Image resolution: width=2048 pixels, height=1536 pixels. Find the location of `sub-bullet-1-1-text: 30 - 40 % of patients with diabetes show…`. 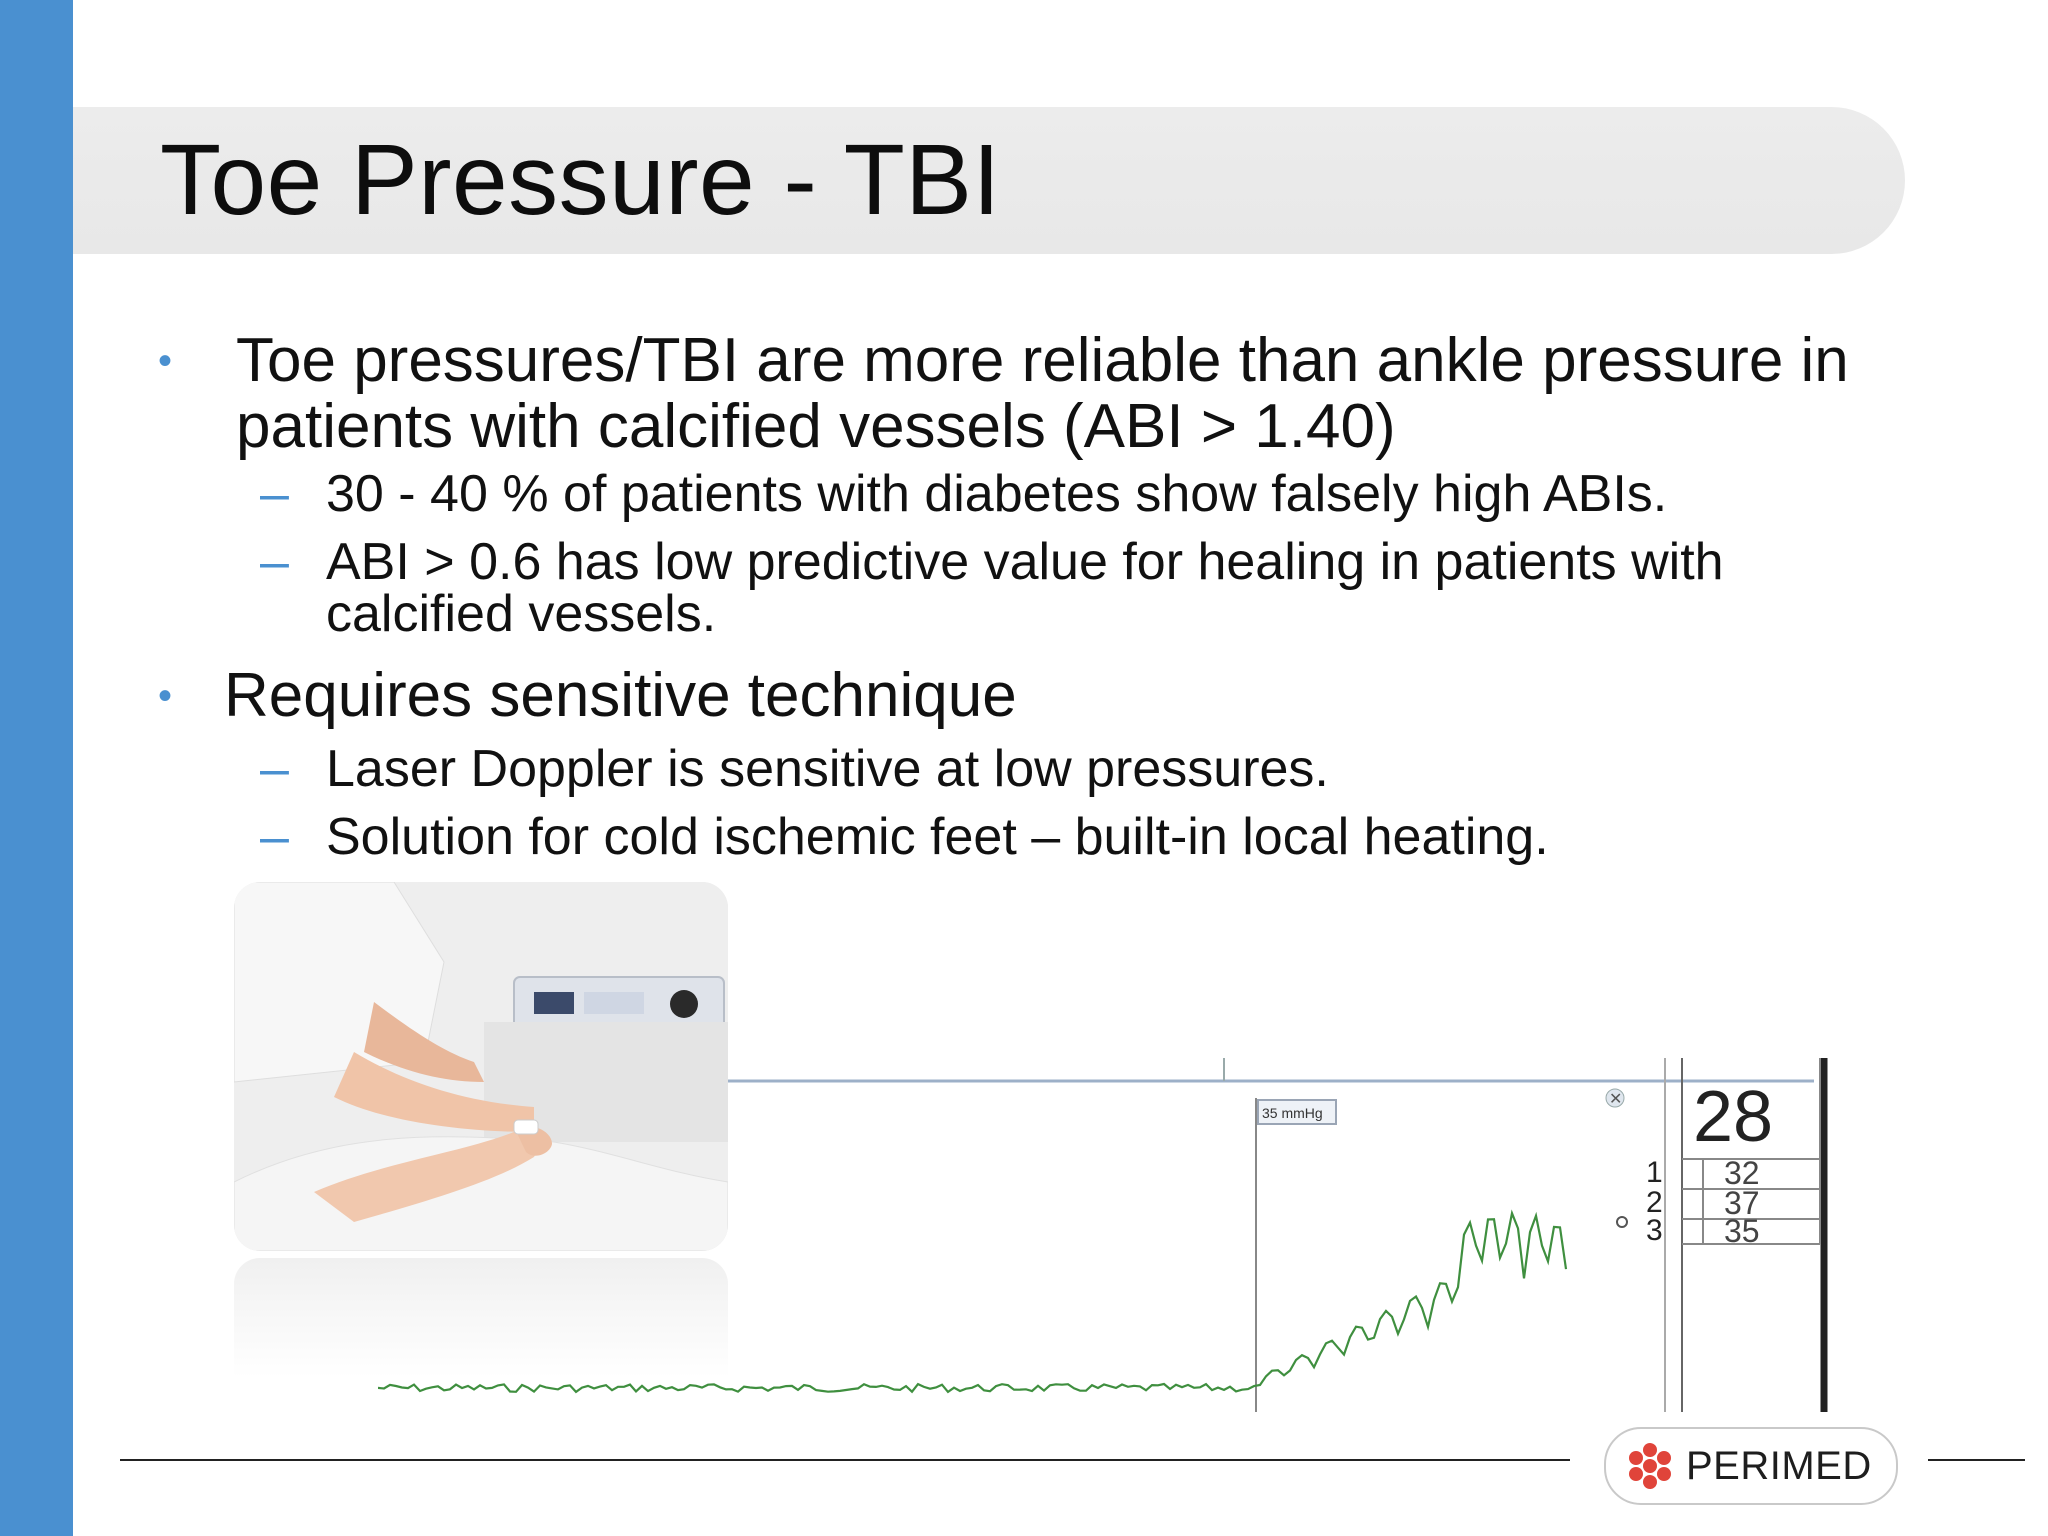

sub-bullet-1-1-text: 30 - 40 % of patients with diabetes show… is located at coordinates (997, 494).